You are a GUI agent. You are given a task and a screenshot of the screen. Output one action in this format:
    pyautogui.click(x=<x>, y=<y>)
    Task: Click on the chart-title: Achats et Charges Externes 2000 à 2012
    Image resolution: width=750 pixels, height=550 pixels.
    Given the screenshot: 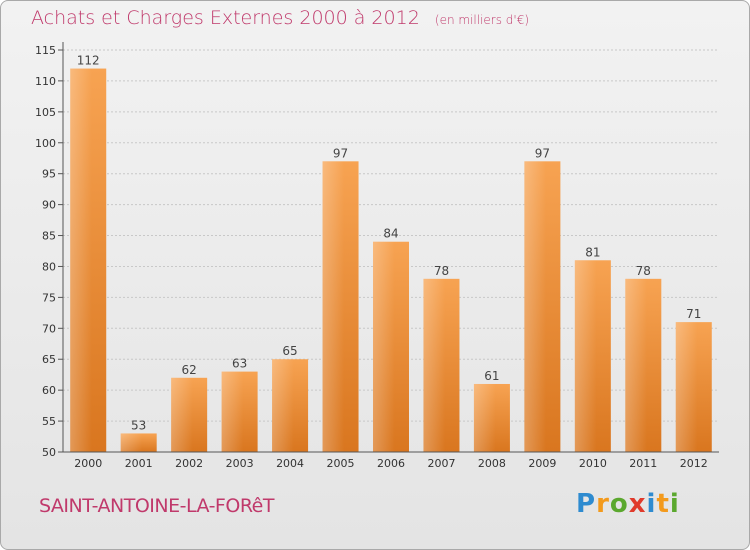 What is the action you would take?
    pyautogui.click(x=225, y=18)
    